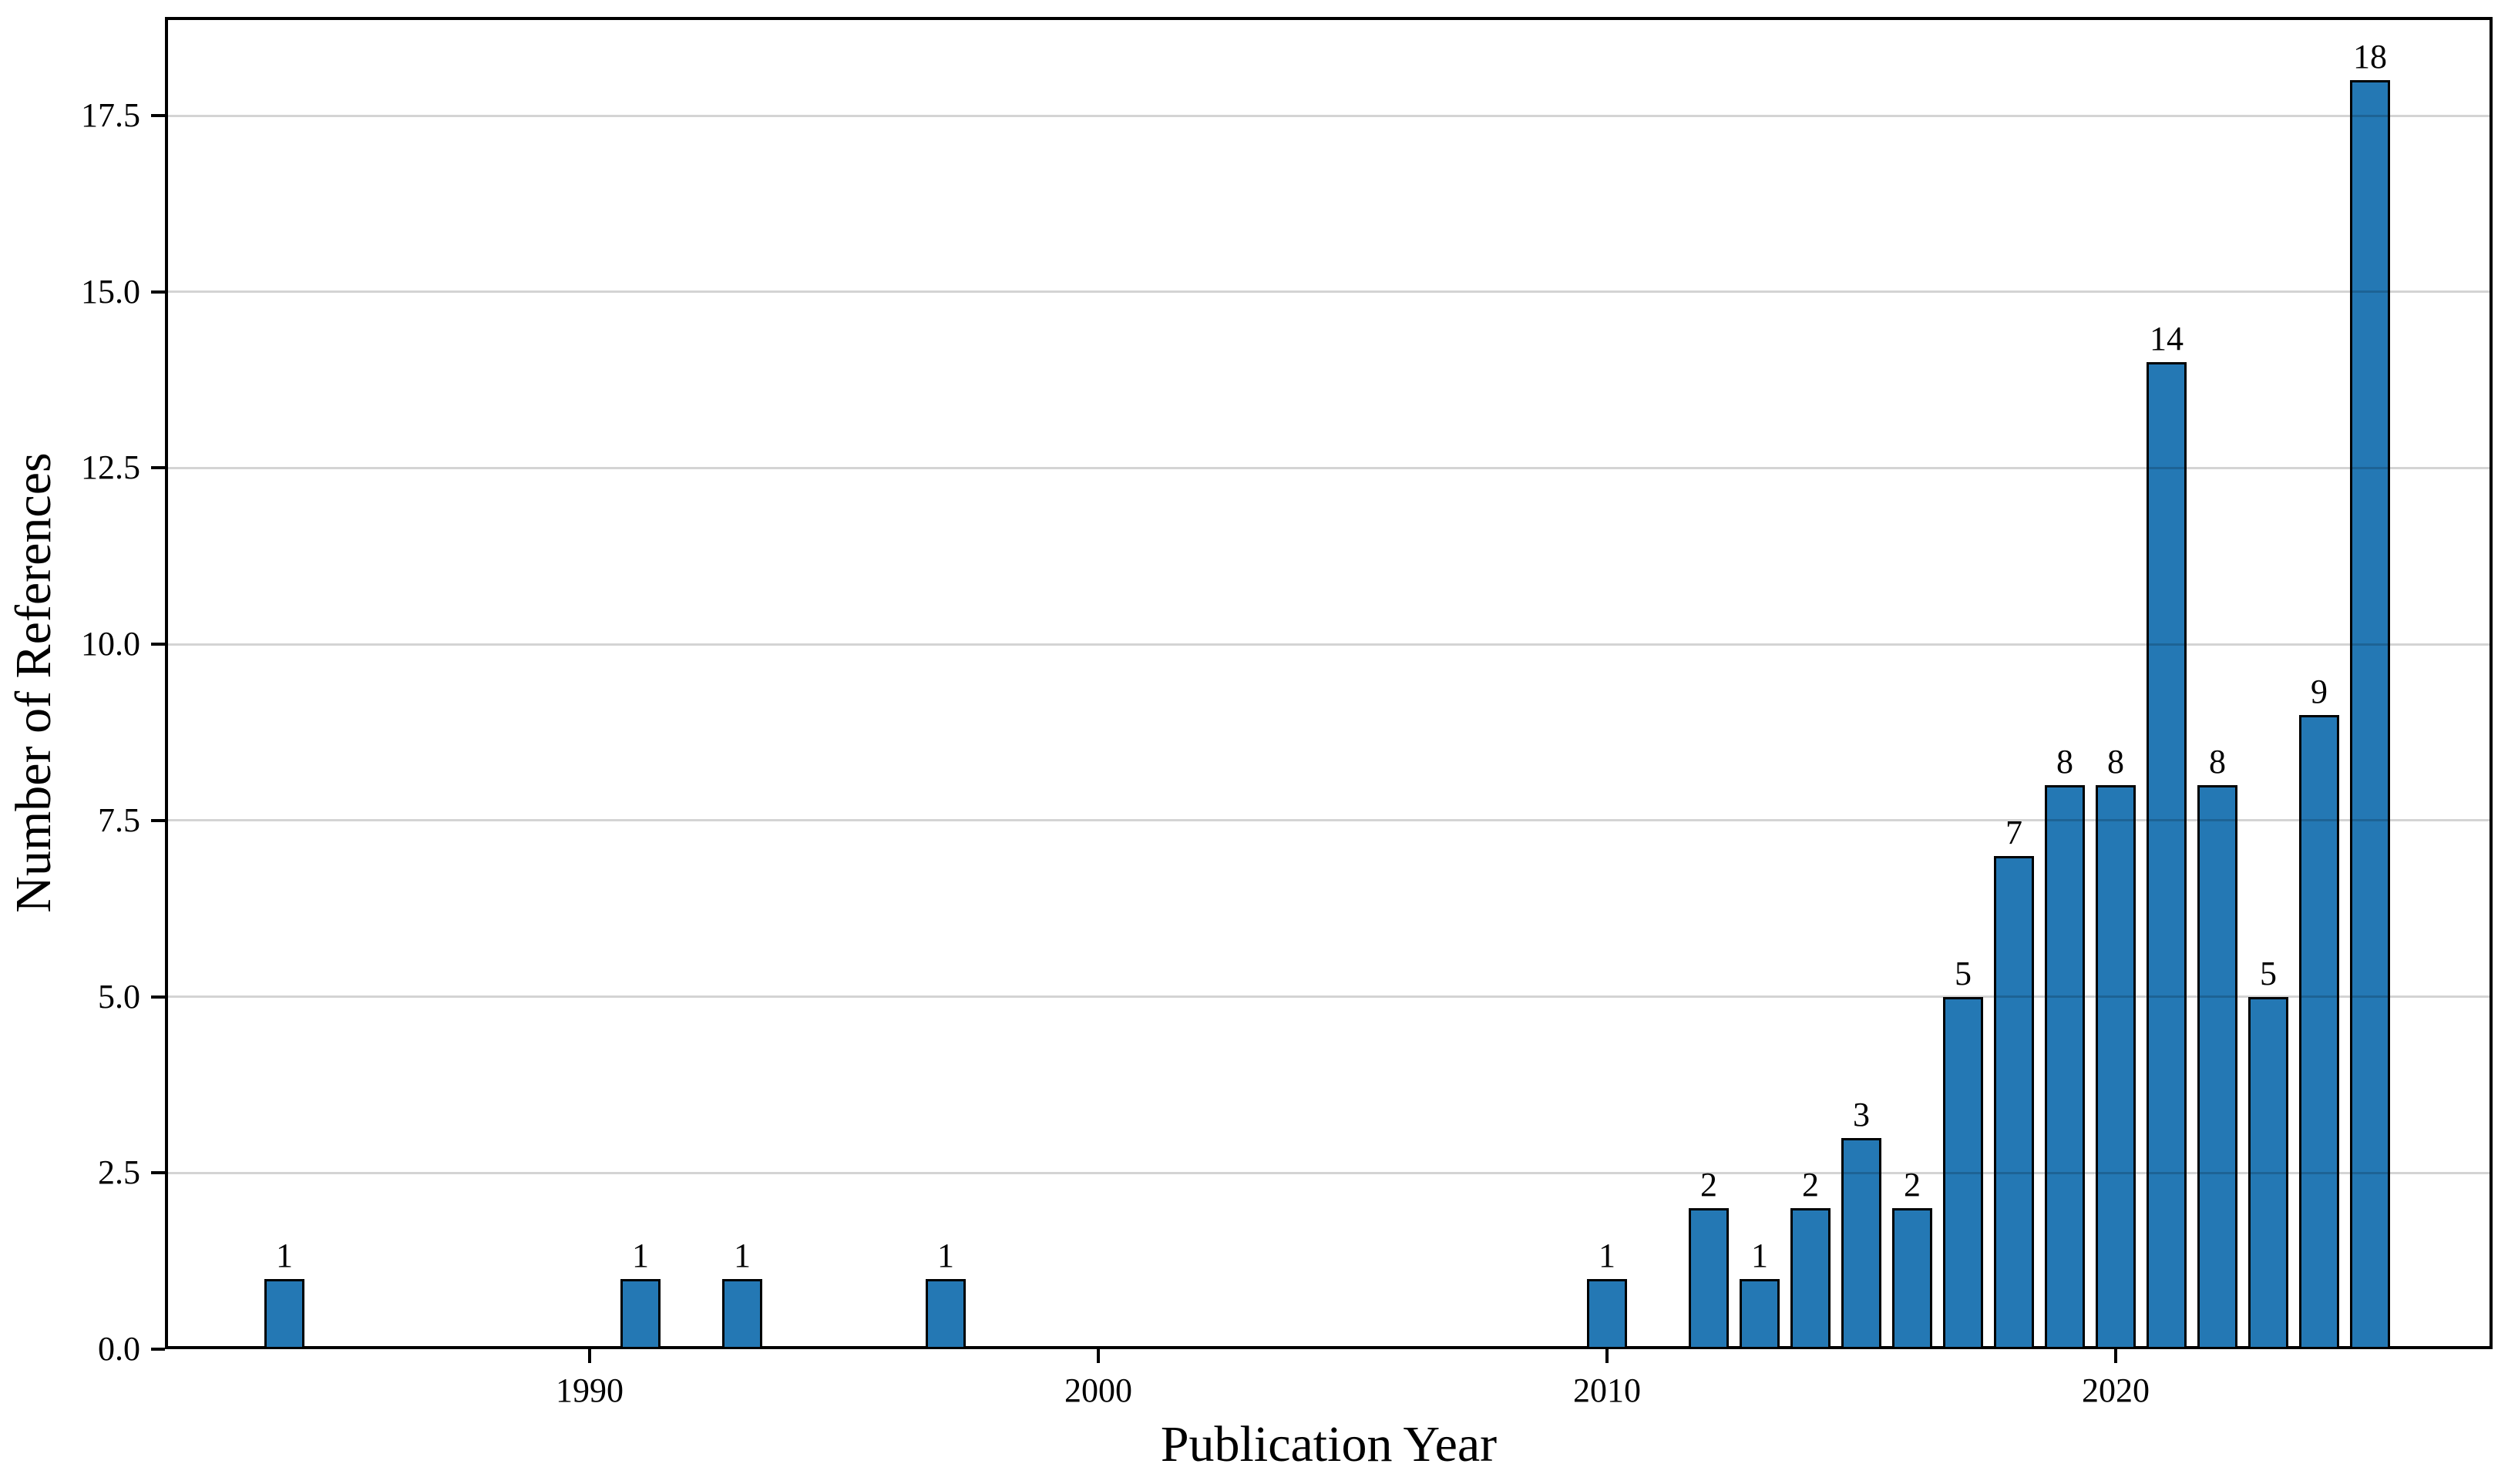 This screenshot has height=1484, width=2508. What do you see at coordinates (119, 1172) in the screenshot?
I see `y-axis-tick-label: 2.5` at bounding box center [119, 1172].